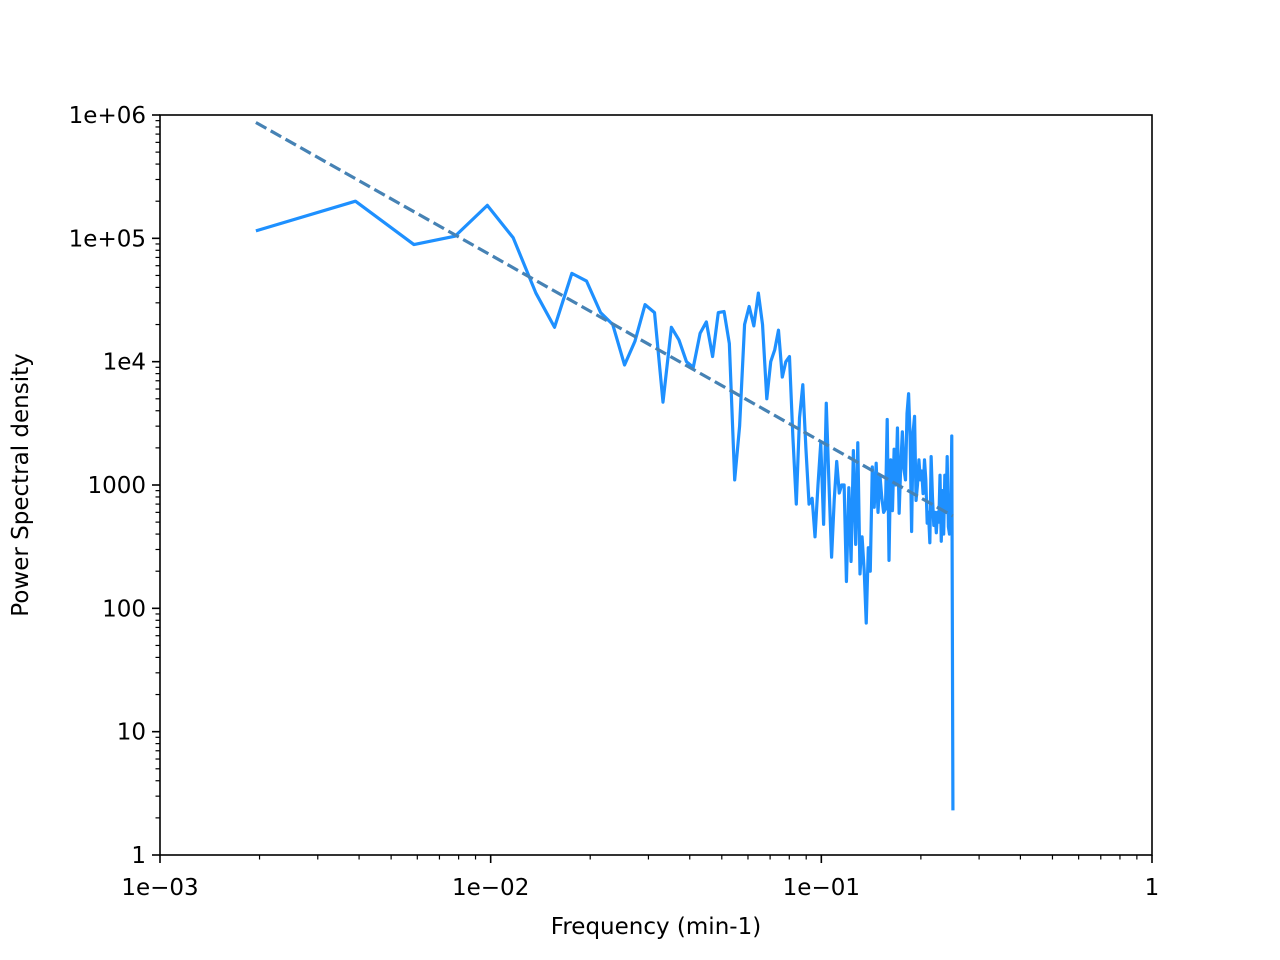  Describe the element at coordinates (107, 116) in the screenshot. I see `y-tick-label: 1e+06` at that location.